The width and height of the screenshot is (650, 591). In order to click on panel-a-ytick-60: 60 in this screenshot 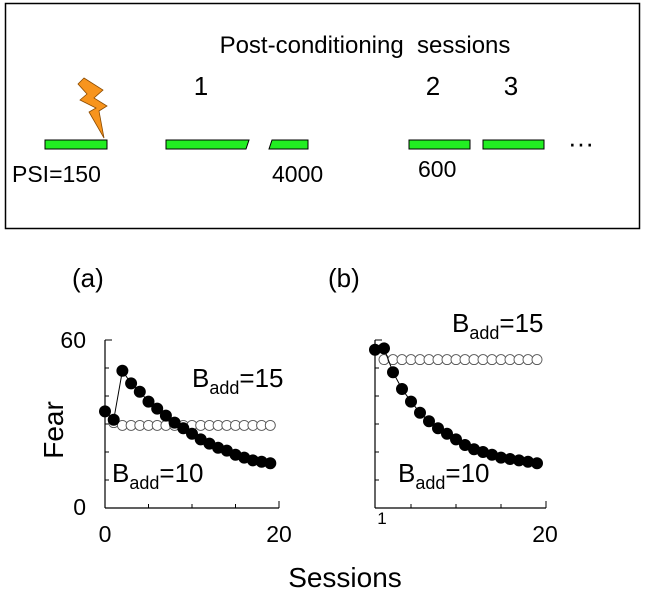, I will do `click(73, 340)`.